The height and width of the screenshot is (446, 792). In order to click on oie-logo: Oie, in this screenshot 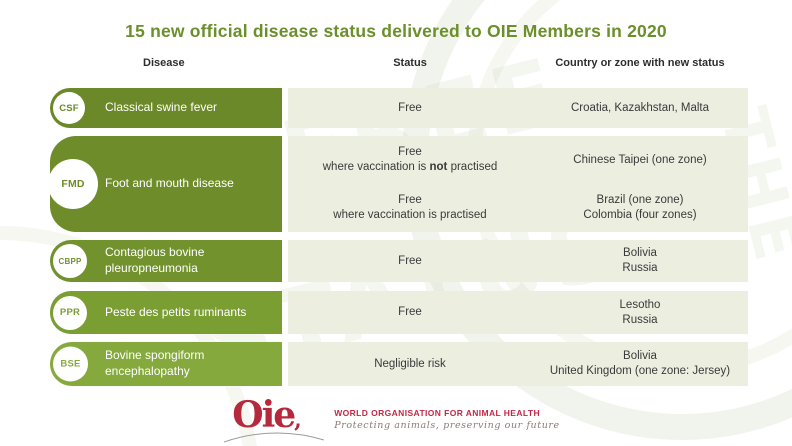, I will do `click(274, 420)`.